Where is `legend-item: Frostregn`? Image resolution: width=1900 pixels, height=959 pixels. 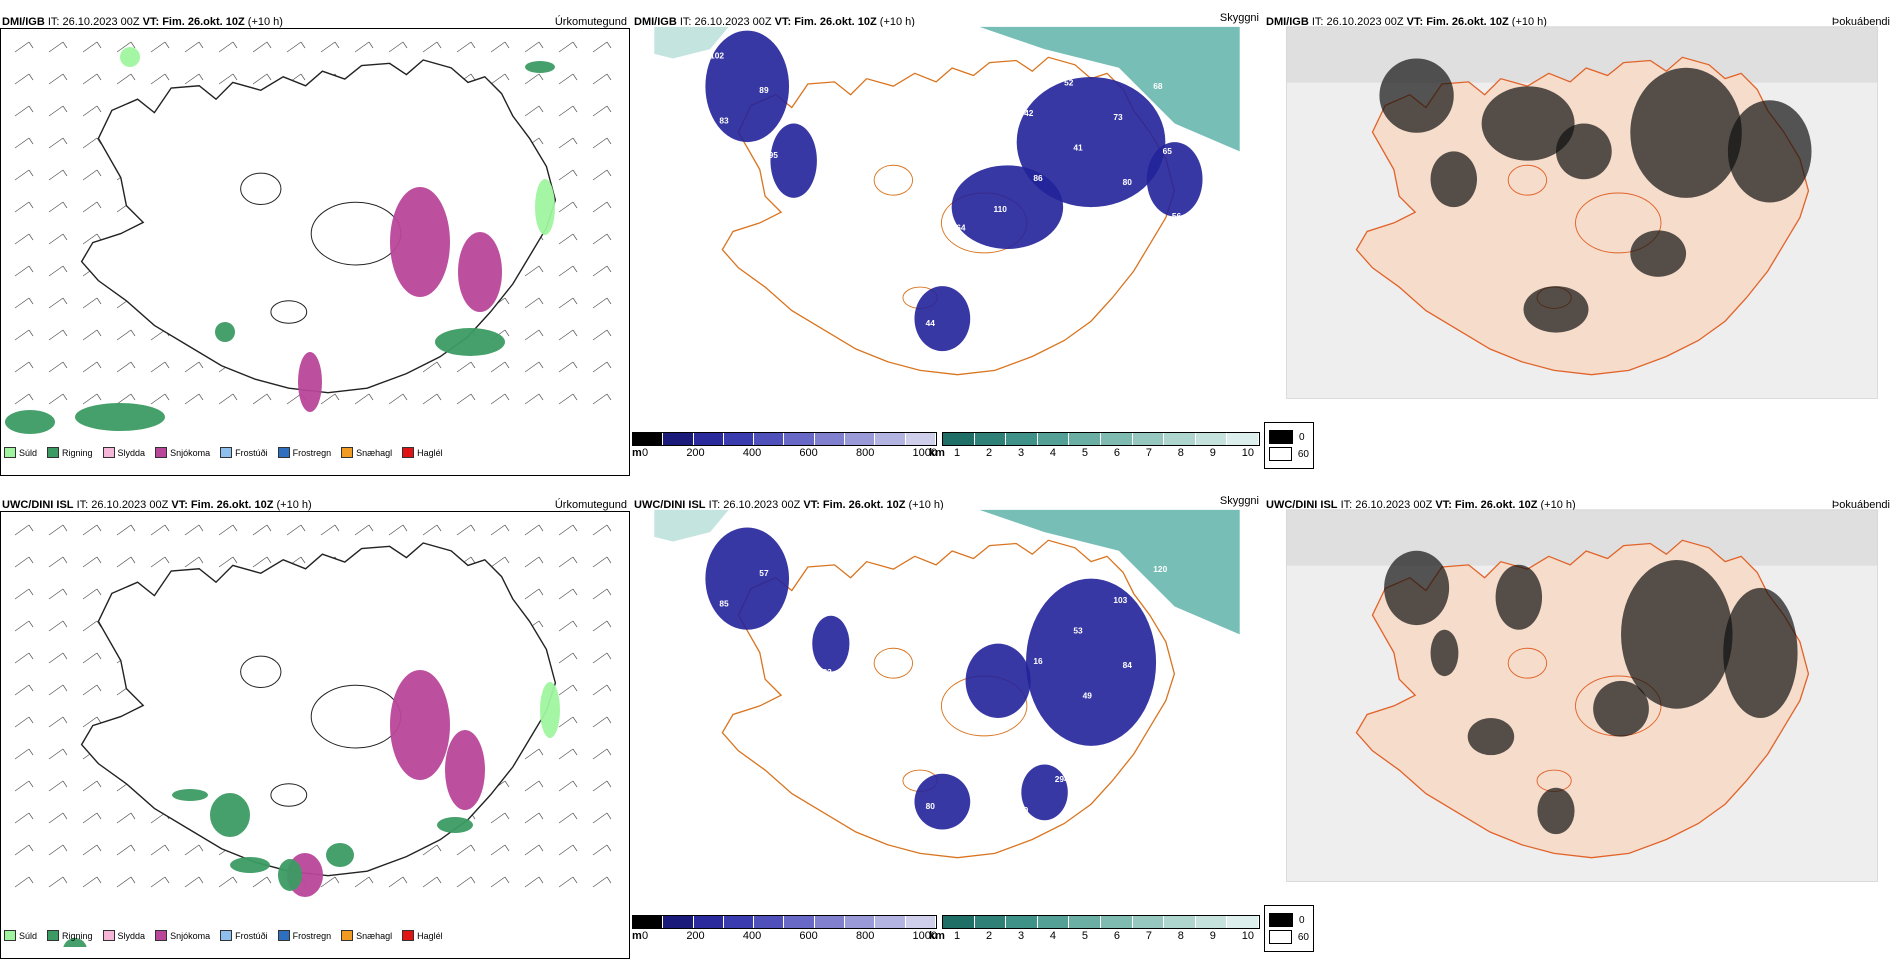
legend-item: Frostregn is located at coordinates (304, 452).